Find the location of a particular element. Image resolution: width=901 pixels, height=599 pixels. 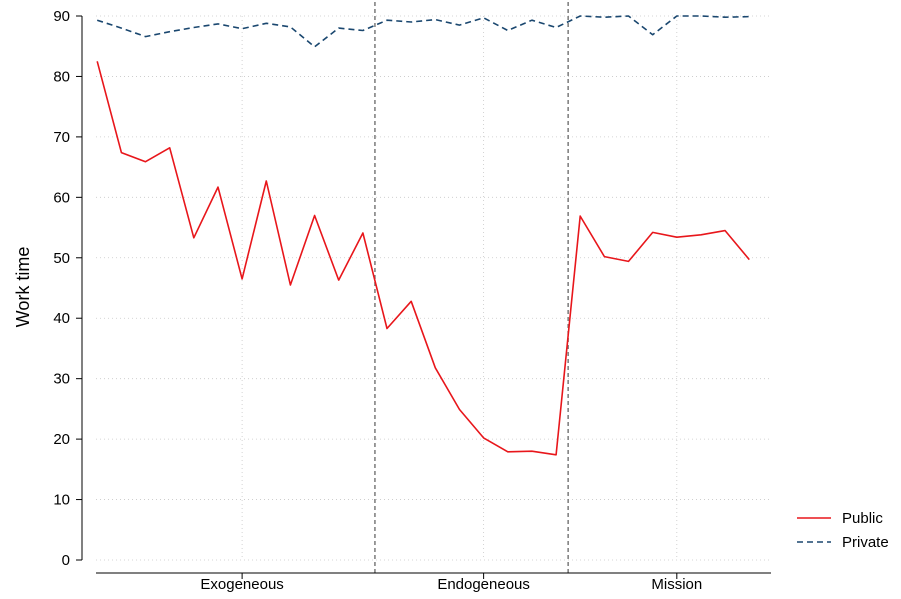

y-tick-label: 10 is located at coordinates (61, 500).